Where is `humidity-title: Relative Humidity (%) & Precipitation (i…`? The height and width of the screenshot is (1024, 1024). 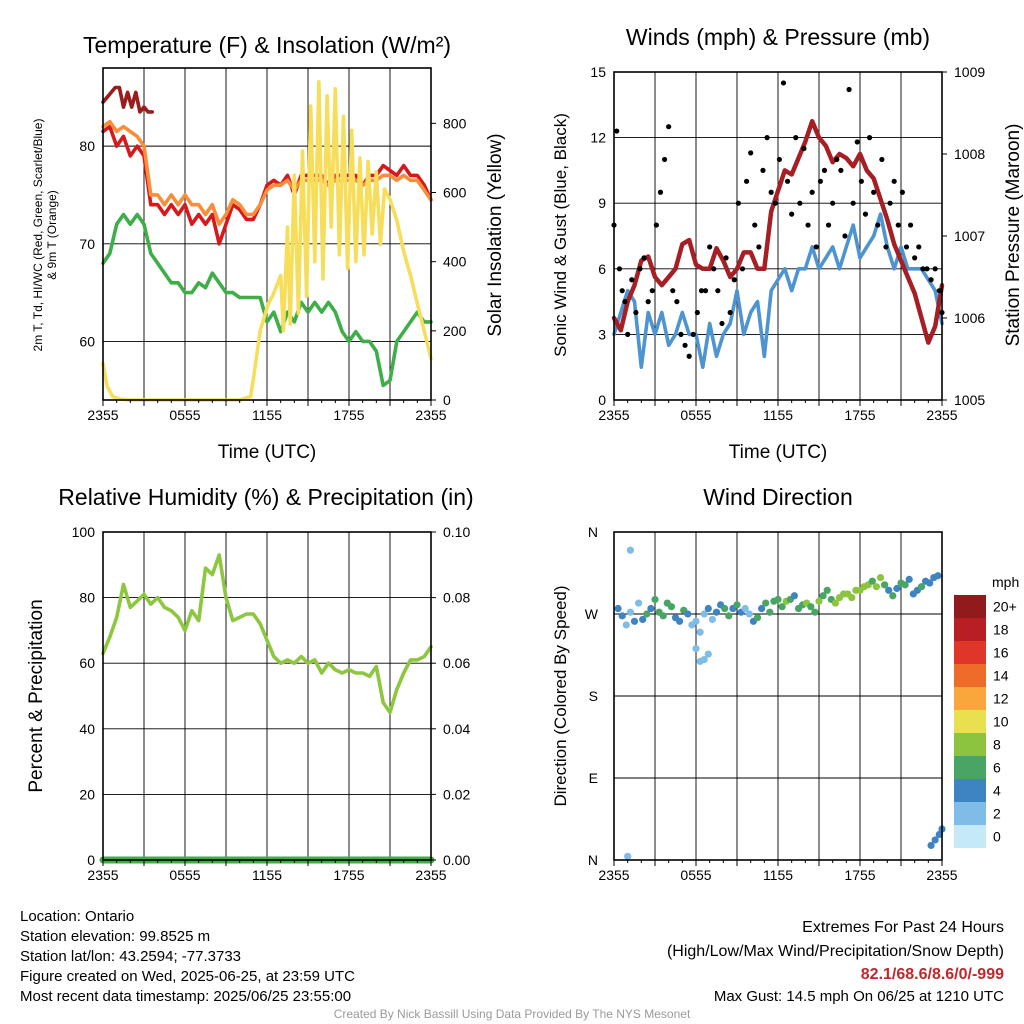 humidity-title: Relative Humidity (%) & Precipitation (i… is located at coordinates (265, 497).